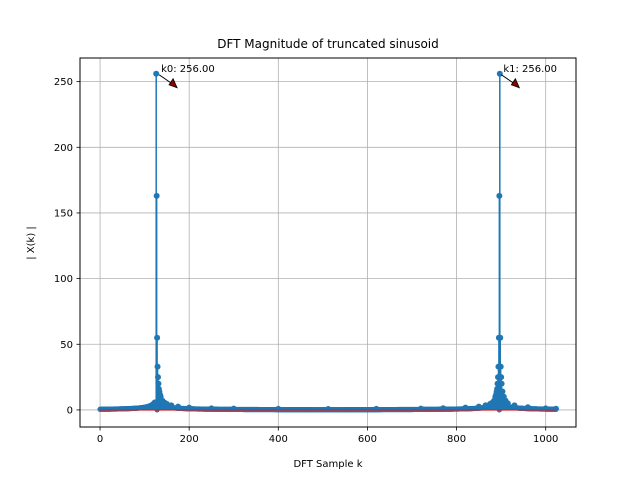 This screenshot has width=640, height=480. What do you see at coordinates (456, 439) in the screenshot?
I see `x-tick-label: 800` at bounding box center [456, 439].